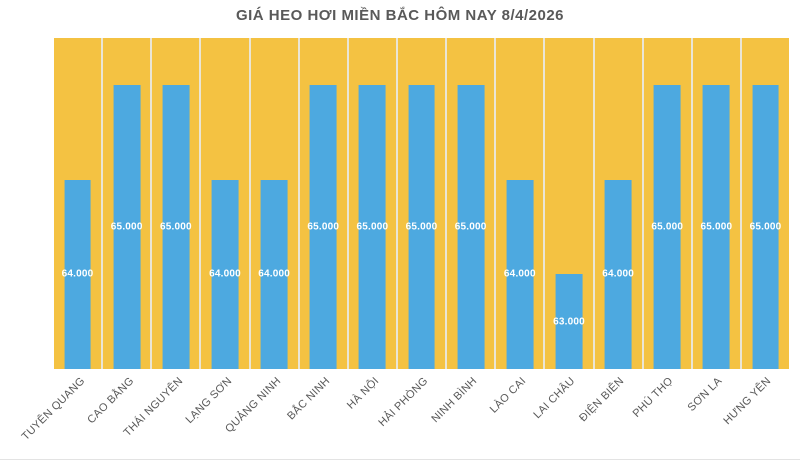 The width and height of the screenshot is (800, 465). I want to click on x-axis-label: TUYÊN QUANG, so click(53, 409).